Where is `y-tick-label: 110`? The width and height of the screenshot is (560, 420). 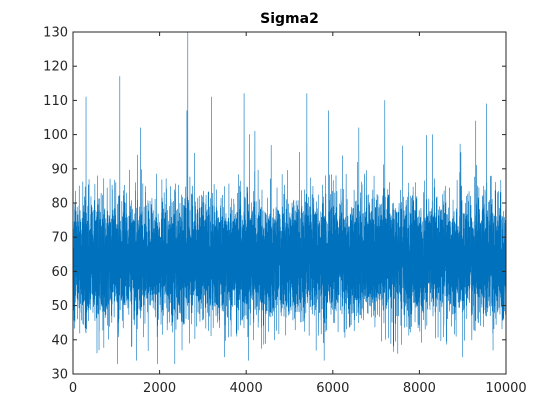 y-tick-label: 110 is located at coordinates (55, 101).